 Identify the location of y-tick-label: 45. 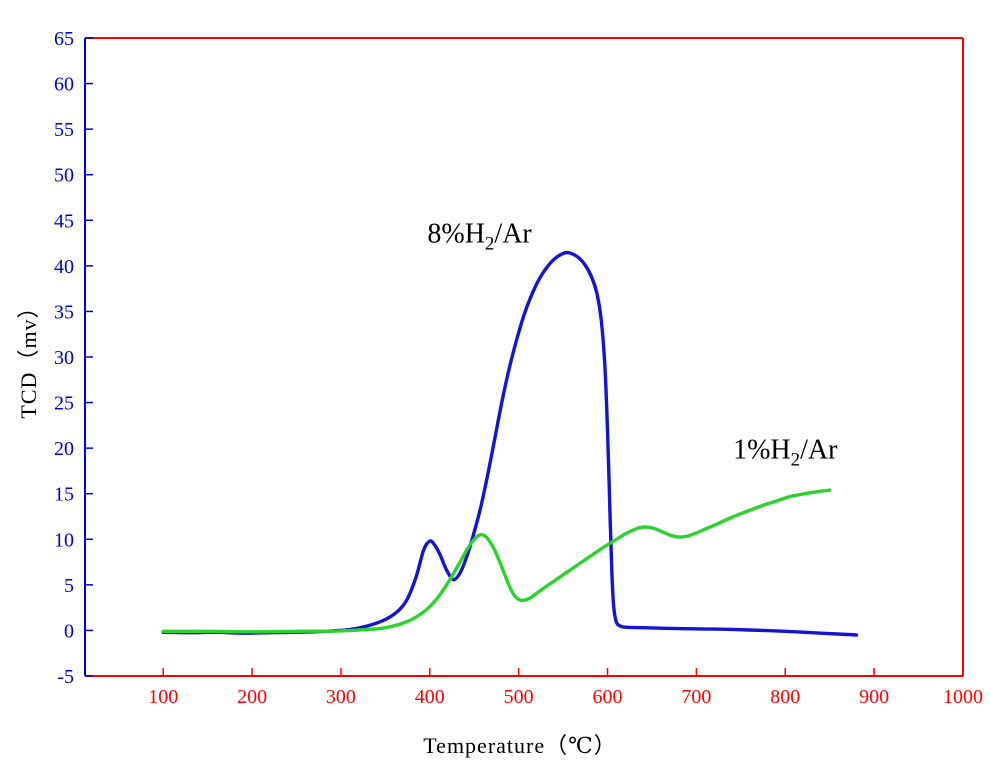
(64, 221).